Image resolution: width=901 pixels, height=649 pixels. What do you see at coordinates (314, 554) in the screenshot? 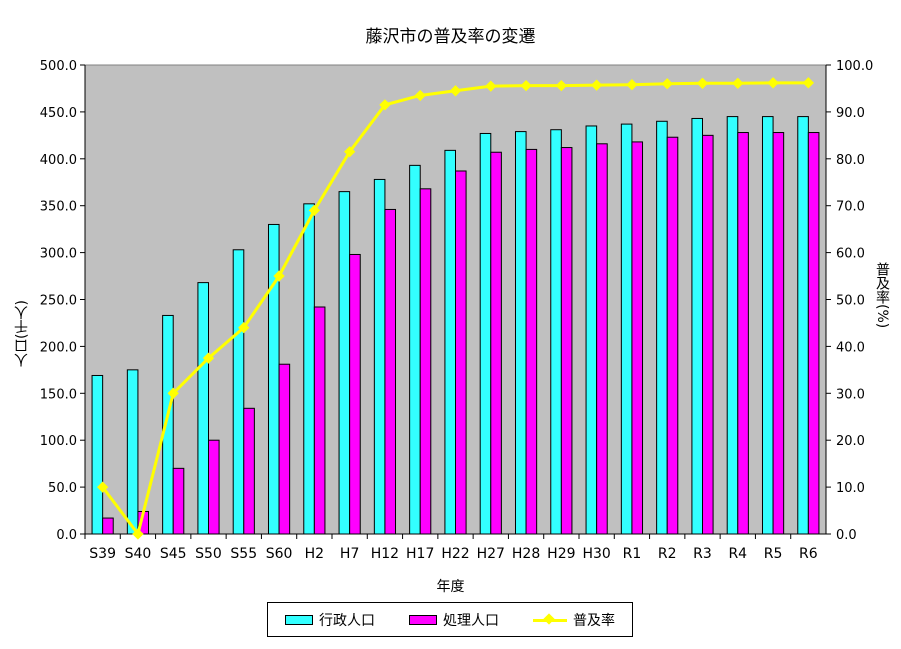
I see `x-tick-label: H2` at bounding box center [314, 554].